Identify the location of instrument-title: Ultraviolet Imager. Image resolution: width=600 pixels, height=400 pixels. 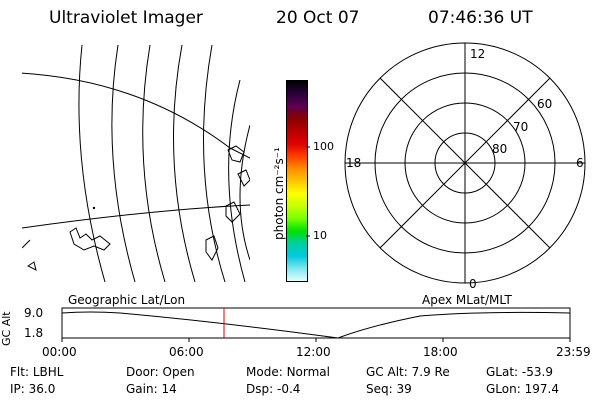
(126, 18).